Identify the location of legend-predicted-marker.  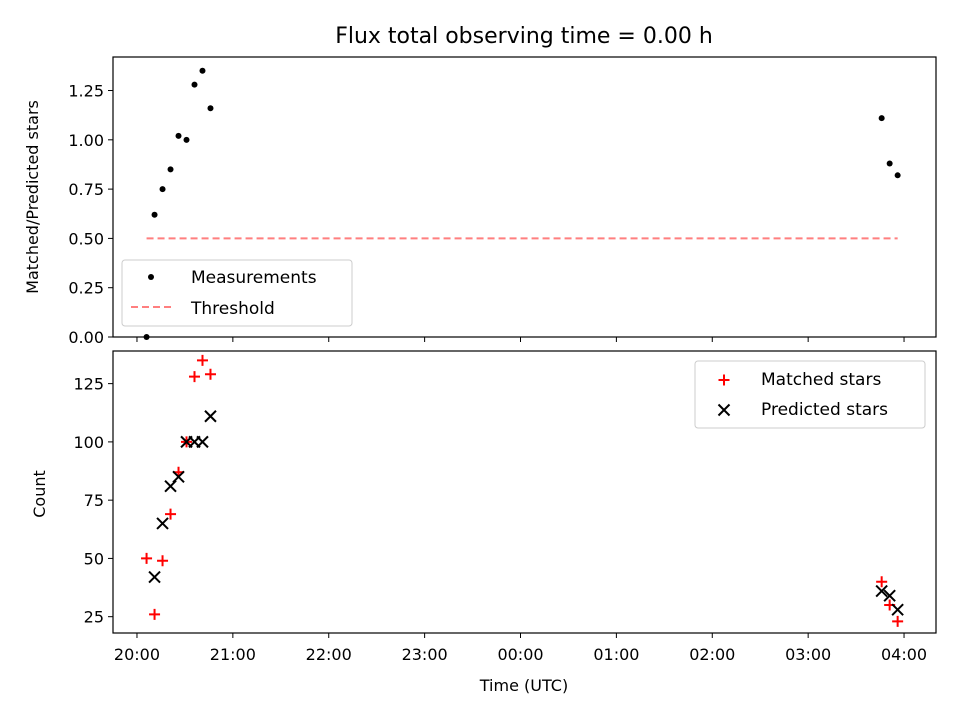
(724, 410).